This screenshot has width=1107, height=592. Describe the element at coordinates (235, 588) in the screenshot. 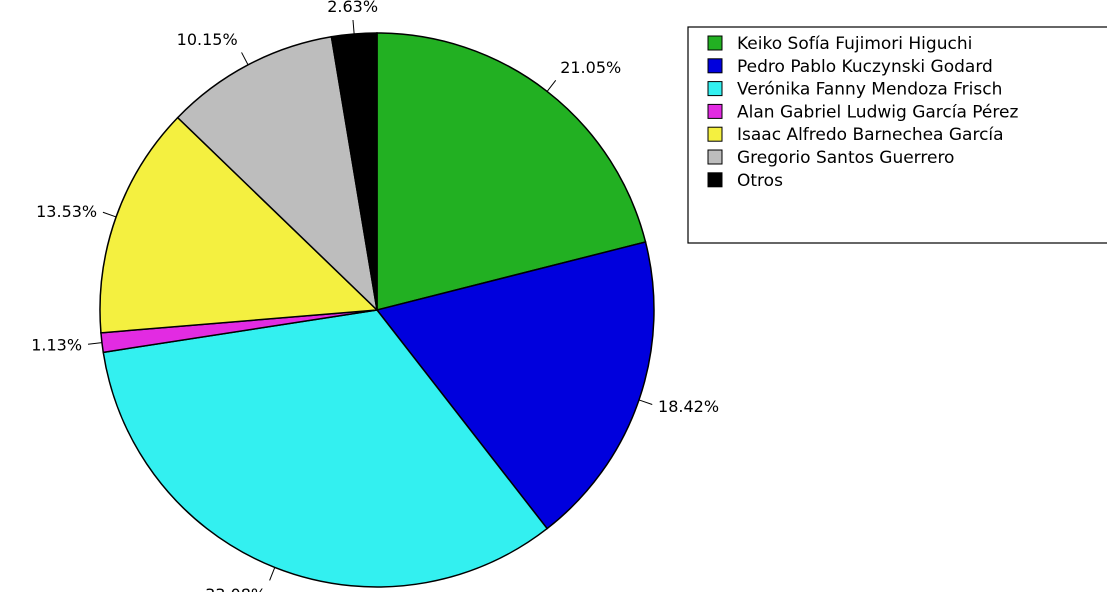

I see `percent-label: 33.08%` at that location.